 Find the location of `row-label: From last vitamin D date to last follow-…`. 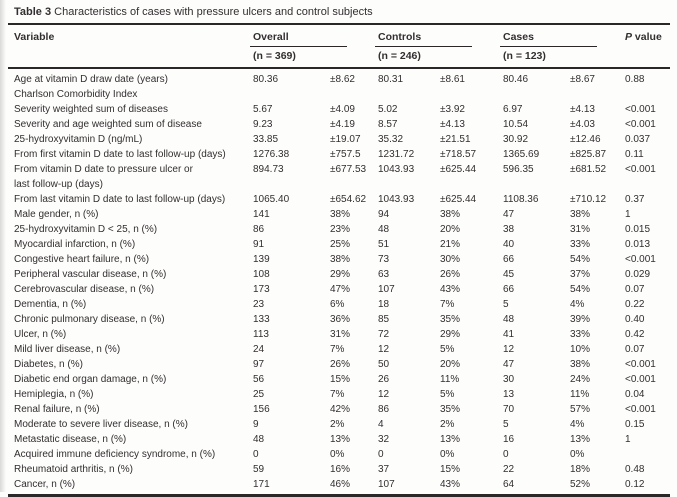

row-label: From last vitamin D date to last follow-… is located at coordinates (120, 199).